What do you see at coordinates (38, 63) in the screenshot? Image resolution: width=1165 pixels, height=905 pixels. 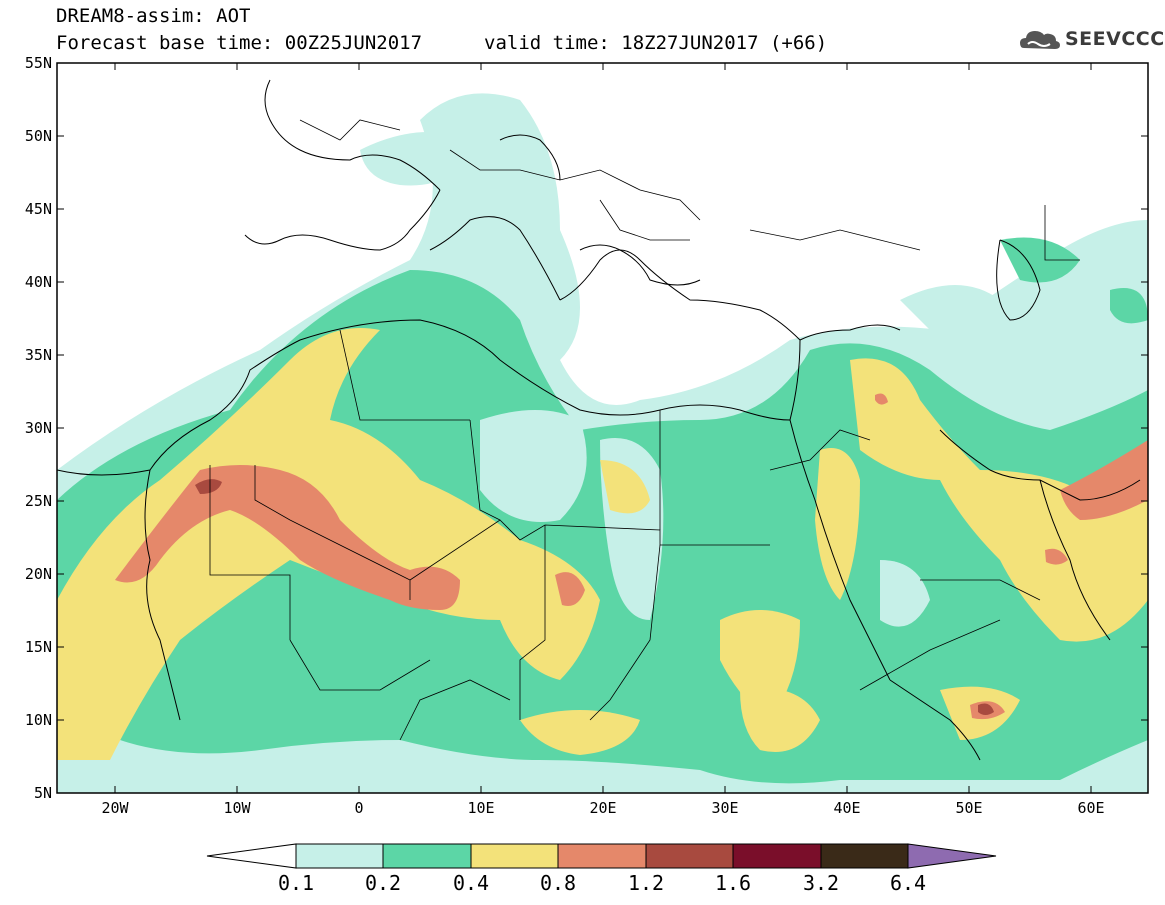 I see `lat-label: 55N` at bounding box center [38, 63].